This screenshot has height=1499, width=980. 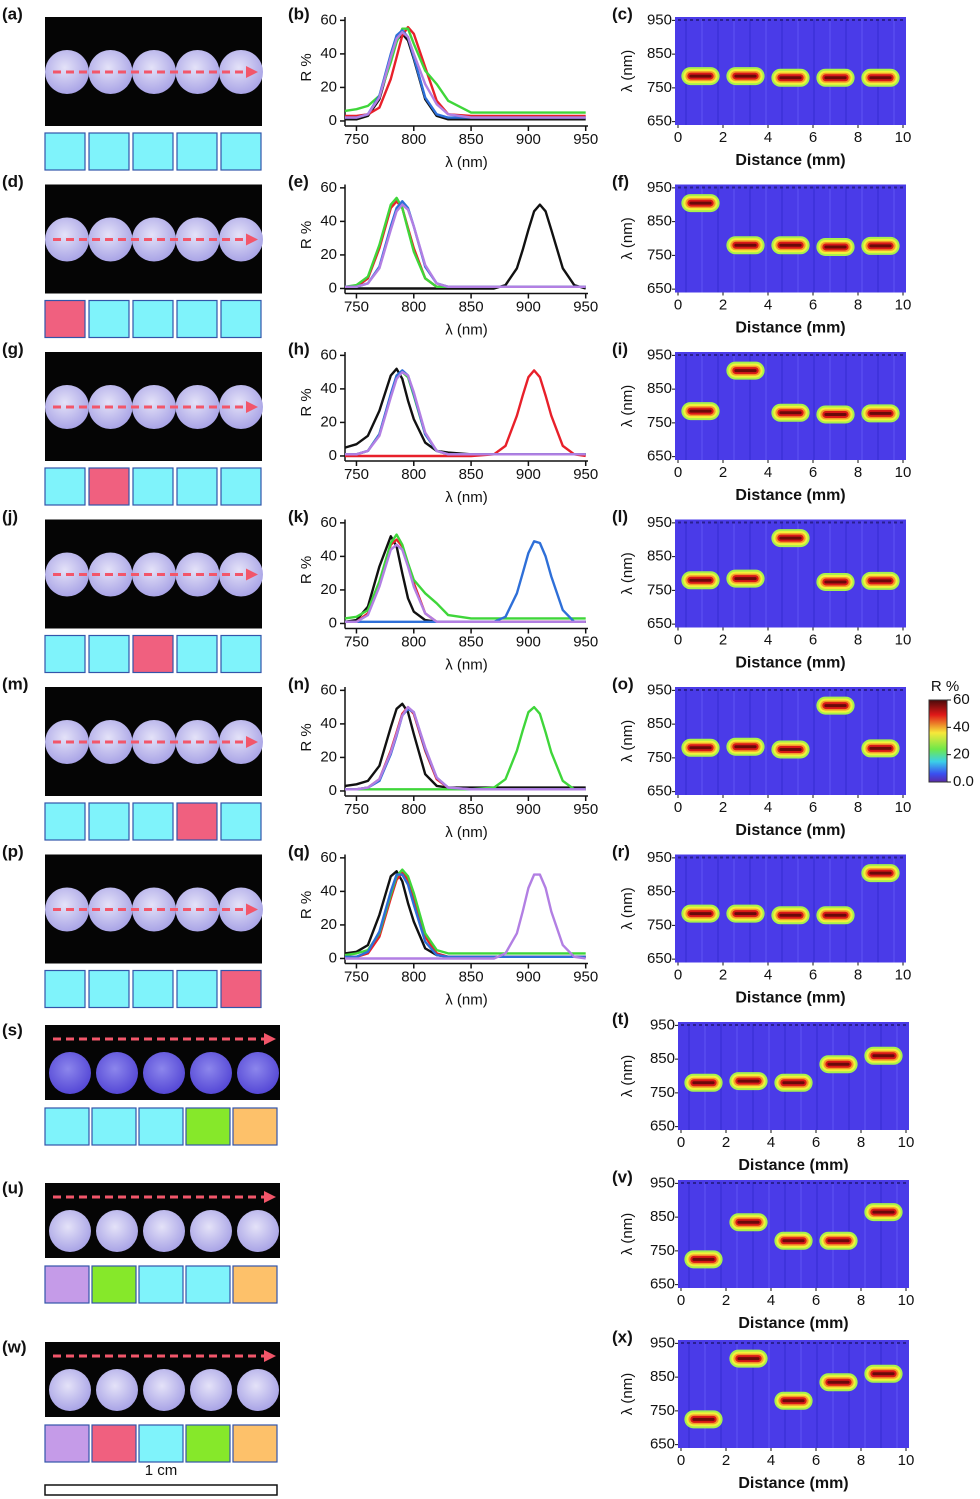 I want to click on x-tick-label: 10, so click(x=903, y=137).